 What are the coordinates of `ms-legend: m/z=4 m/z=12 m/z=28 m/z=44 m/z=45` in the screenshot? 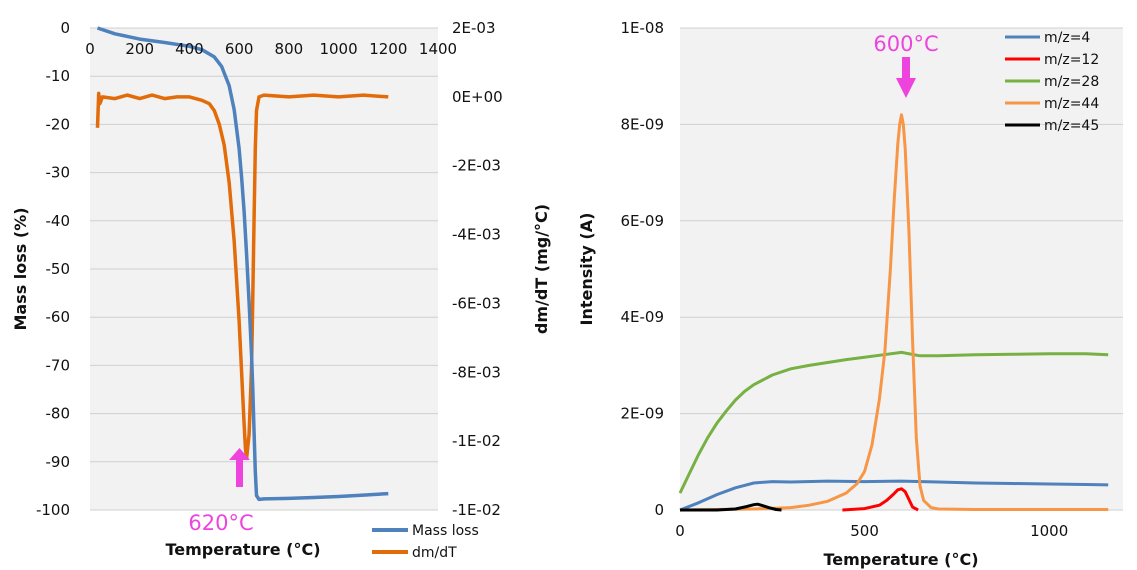 It's located at (1052, 82).